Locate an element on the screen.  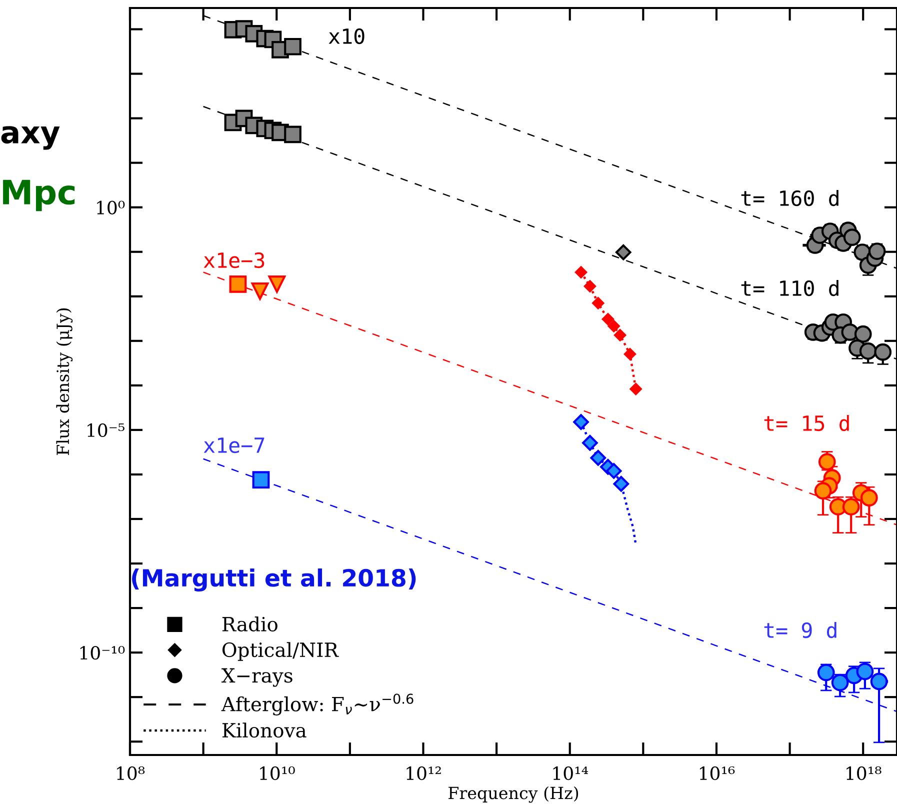
annotation: x1e−7 is located at coordinates (234, 446).